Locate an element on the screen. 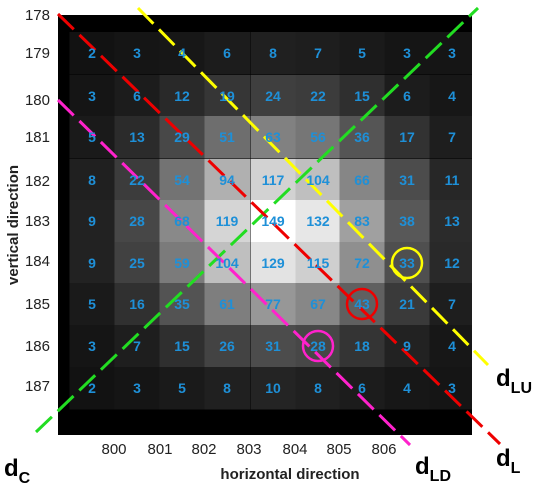 This screenshot has width=550, height=492. cell-value: 77 is located at coordinates (273, 304).